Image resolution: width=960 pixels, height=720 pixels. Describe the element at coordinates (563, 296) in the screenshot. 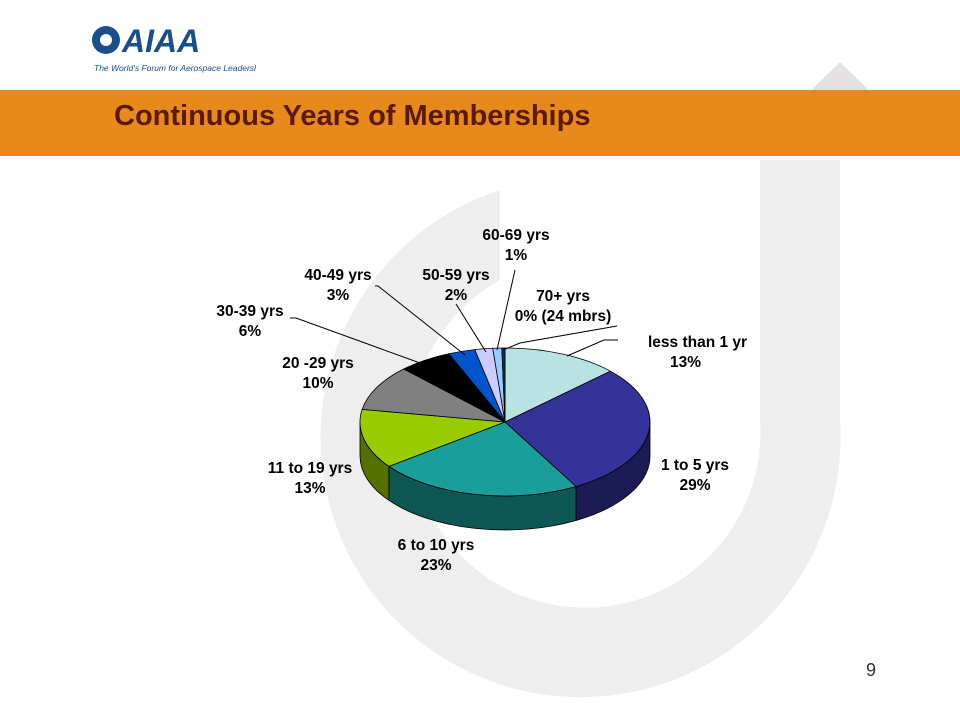

I see `slice-category-label: 70+ yrs` at that location.